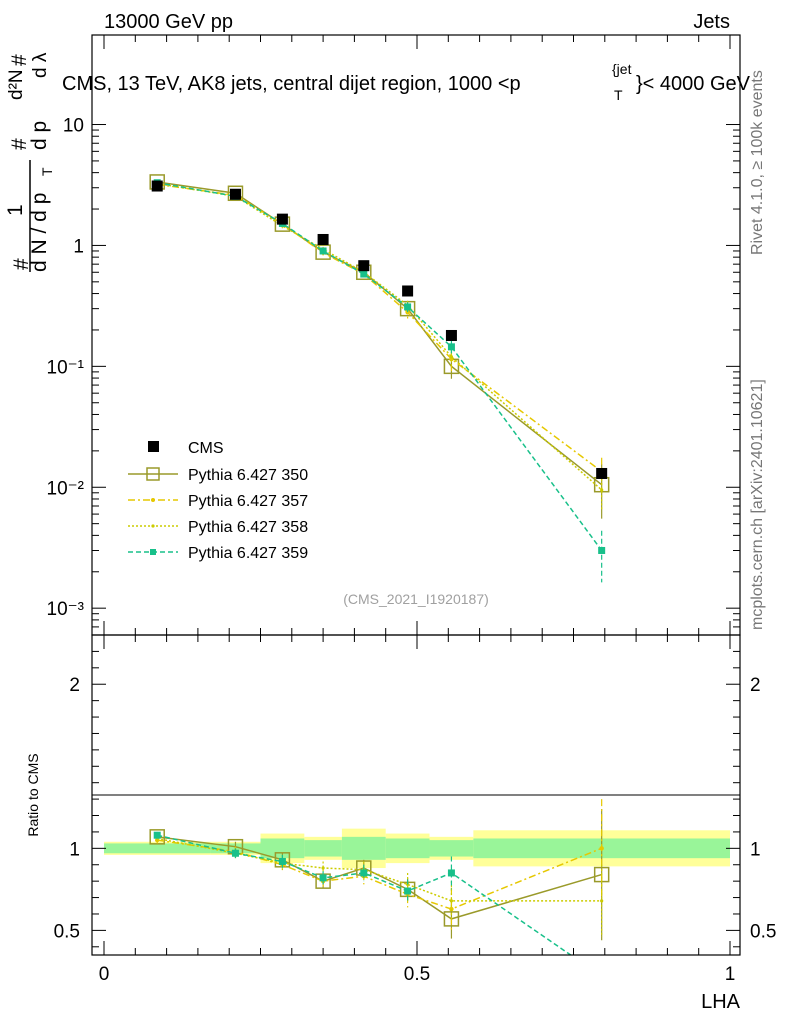  Describe the element at coordinates (19, 144) in the screenshot. I see `ylabel-hash-2: #` at that location.